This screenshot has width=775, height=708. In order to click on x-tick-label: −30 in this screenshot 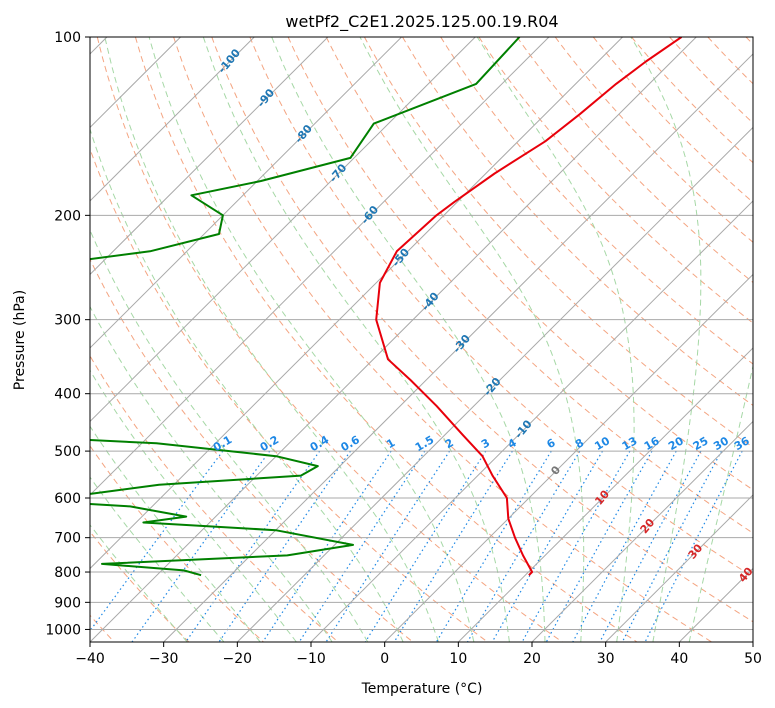, I will do `click(164, 659)`.